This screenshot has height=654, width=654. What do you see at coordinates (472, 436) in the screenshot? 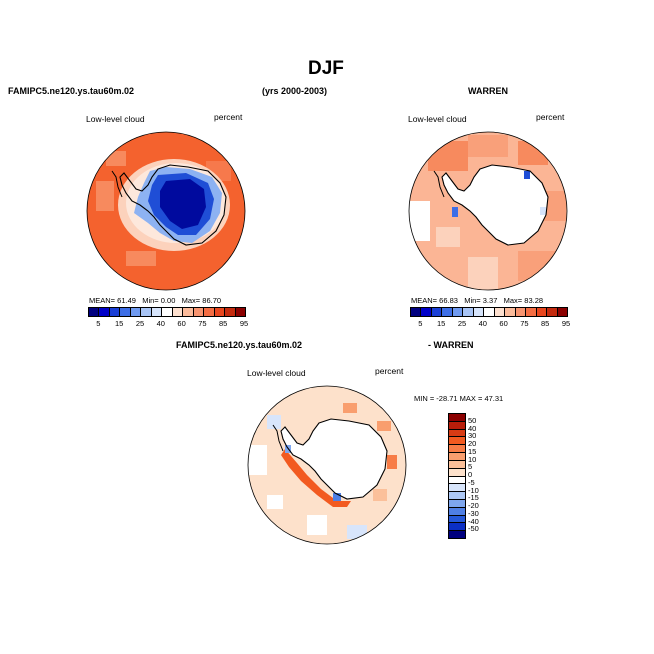
I see `colorbar-tick-label: 30` at bounding box center [472, 436].